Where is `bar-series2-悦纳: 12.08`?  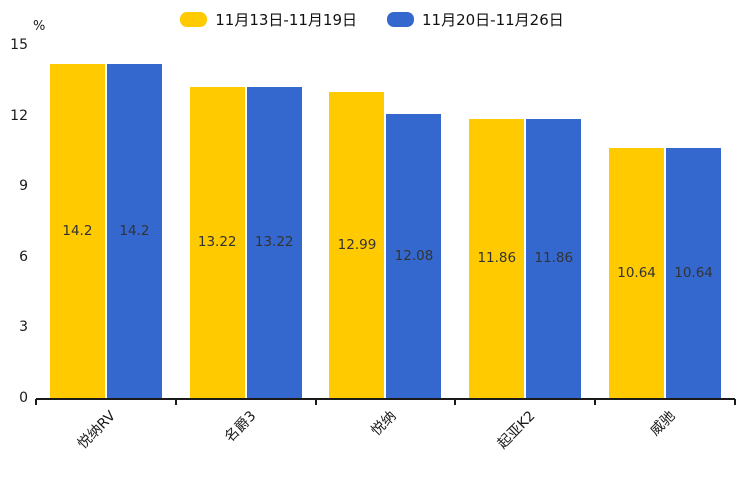 bar-series2-悦纳: 12.08 is located at coordinates (414, 255).